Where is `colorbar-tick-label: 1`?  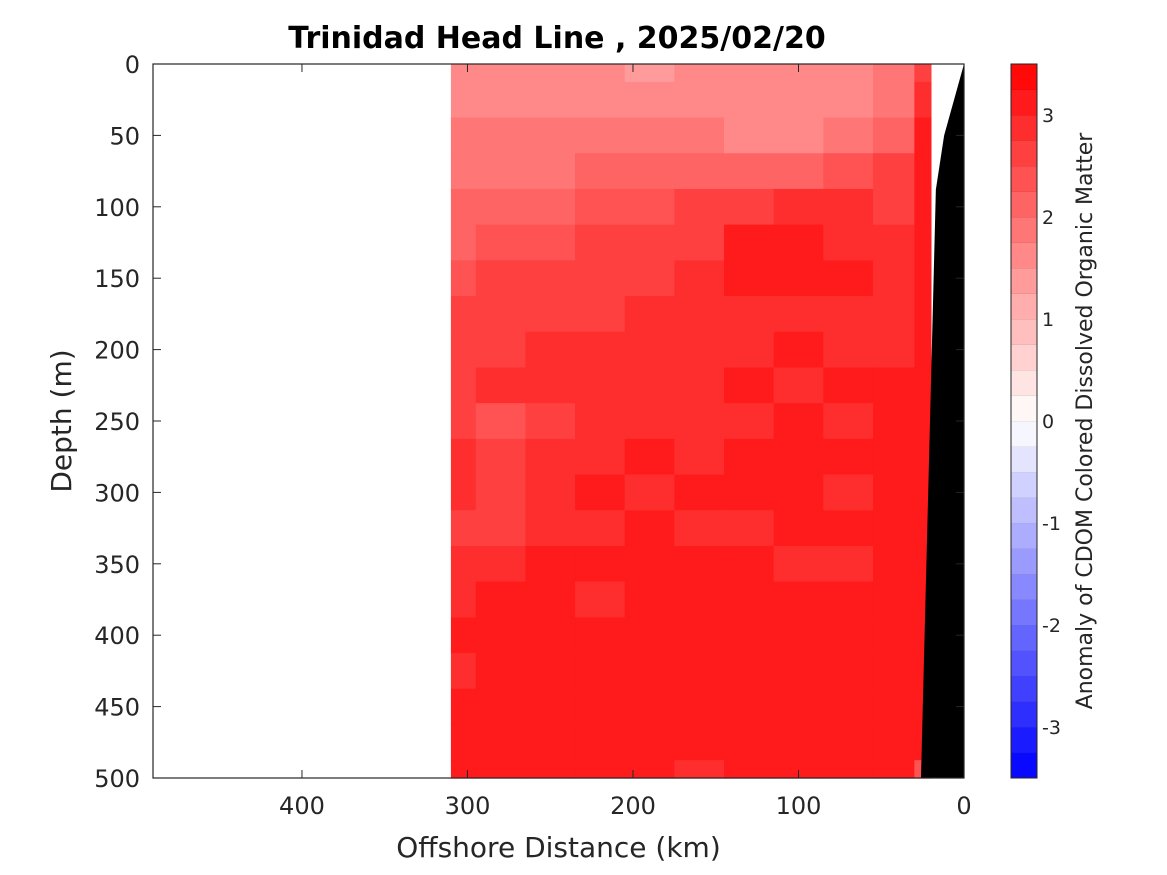
colorbar-tick-label: 1 is located at coordinates (1048, 320).